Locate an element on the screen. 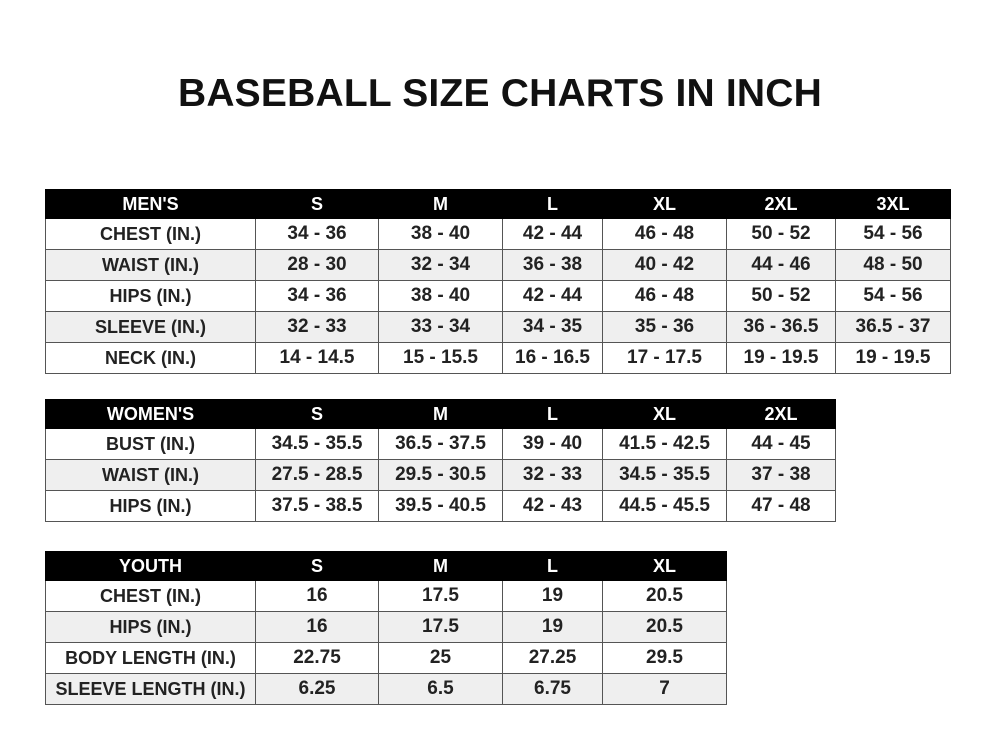  row-label: SLEEVE (IN.) is located at coordinates (150, 327).